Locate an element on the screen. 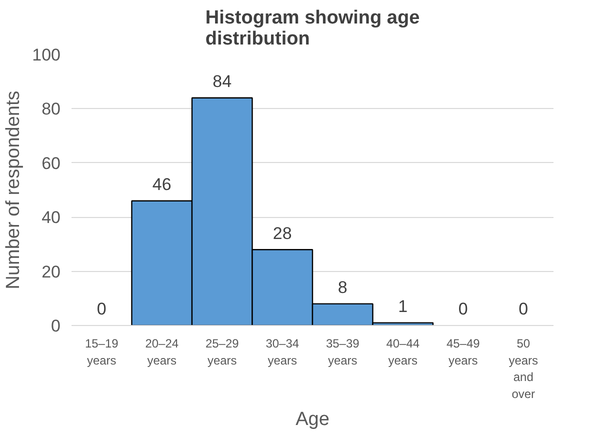 The width and height of the screenshot is (593, 432). y-tick-label: 80 is located at coordinates (51, 109).